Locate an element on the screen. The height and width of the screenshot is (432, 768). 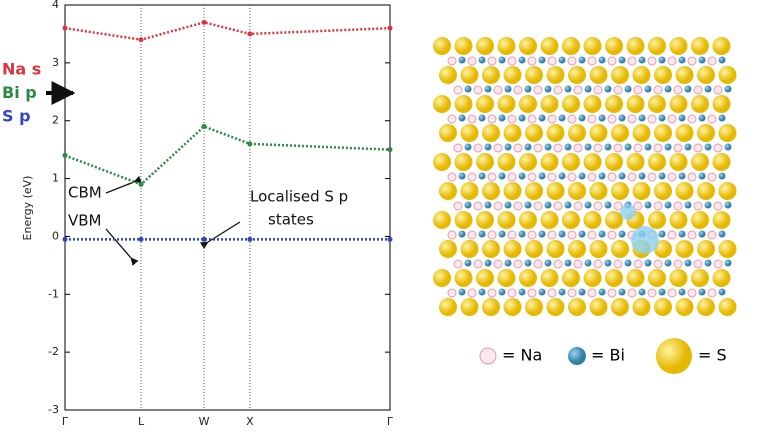
annotation: states is located at coordinates (291, 220).